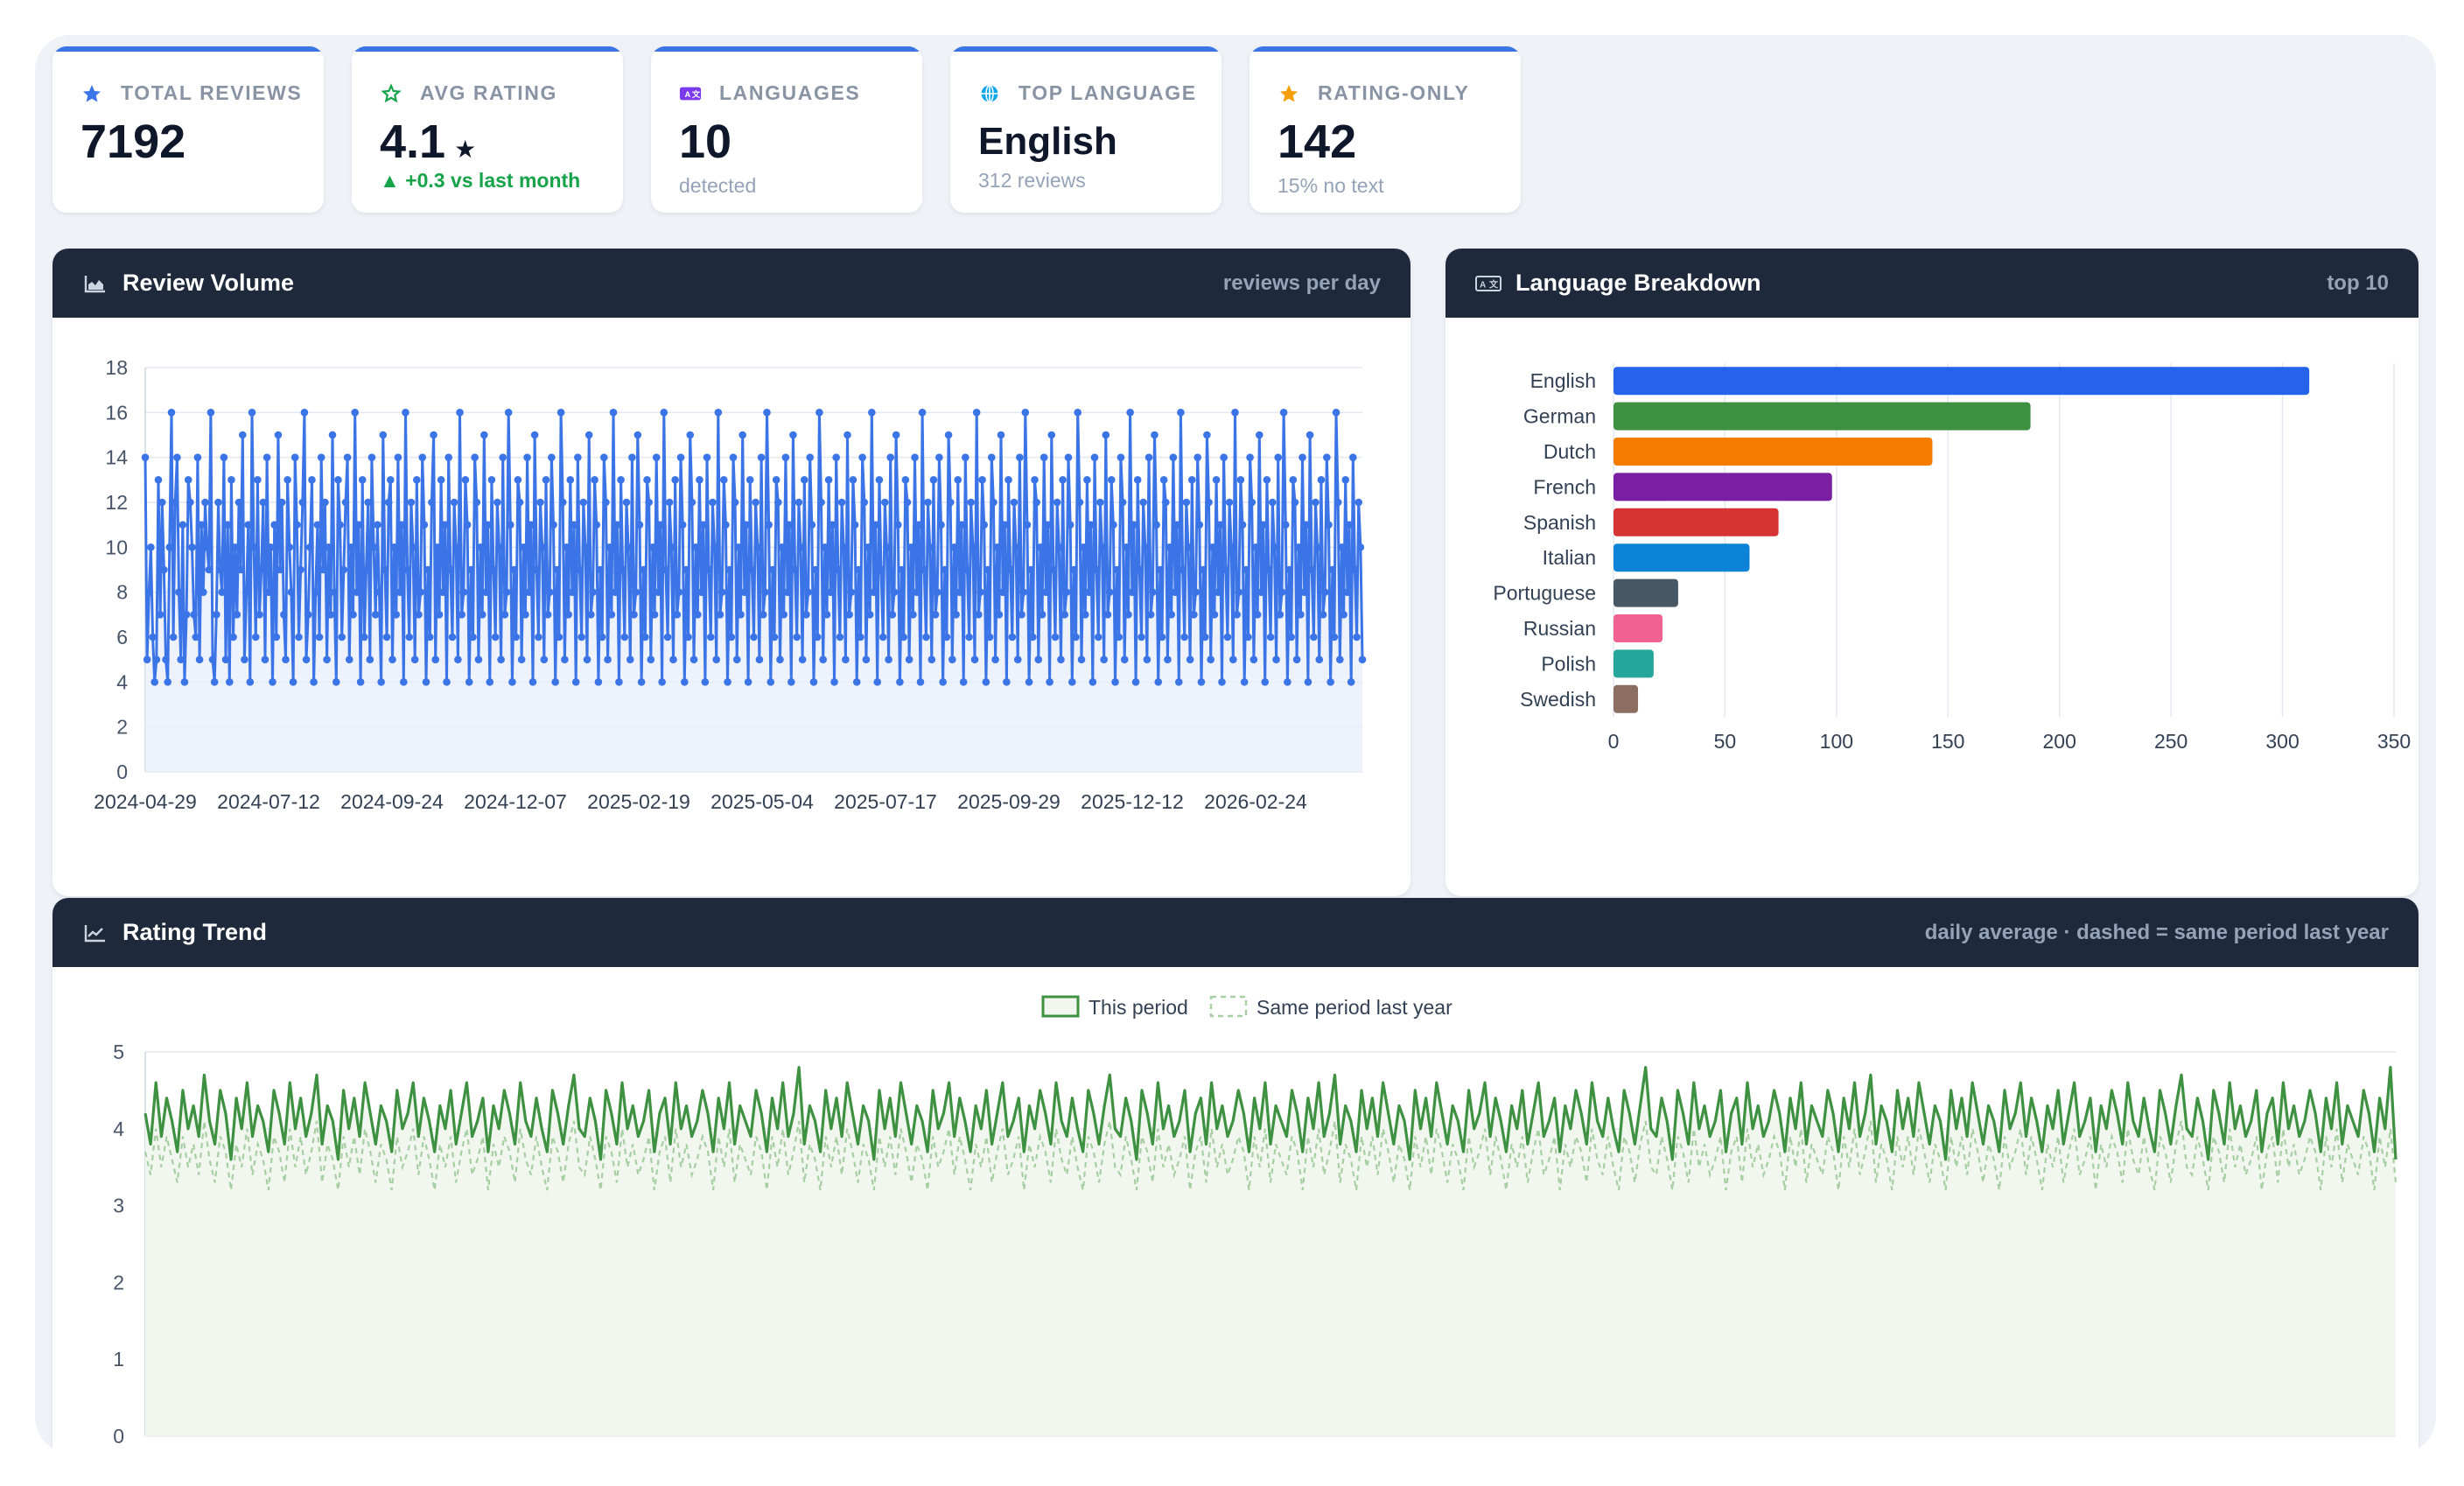 The height and width of the screenshot is (1486, 2464). Describe the element at coordinates (1047, 141) in the screenshot. I see `kpi-value: English` at that location.